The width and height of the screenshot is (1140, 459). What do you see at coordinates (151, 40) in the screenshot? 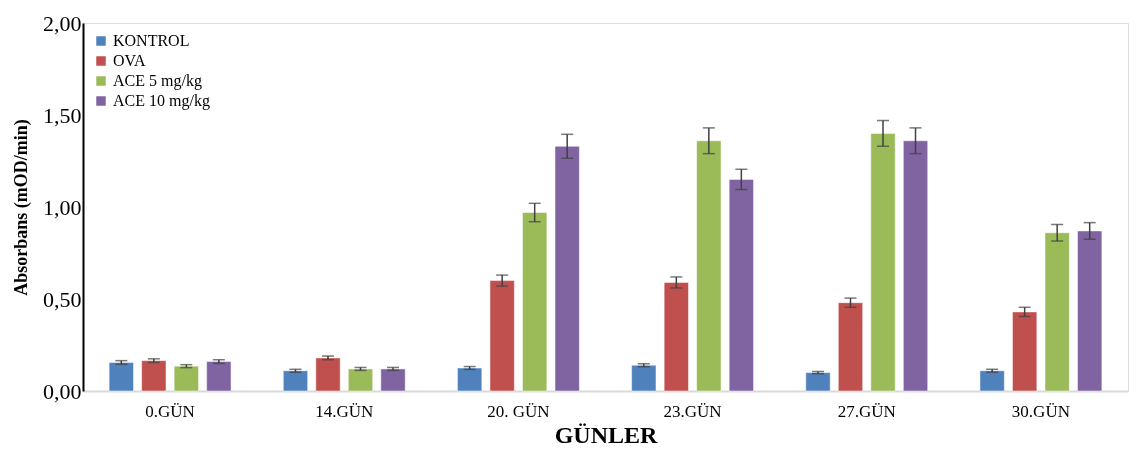
I see `legend-label: KONTROL` at bounding box center [151, 40].